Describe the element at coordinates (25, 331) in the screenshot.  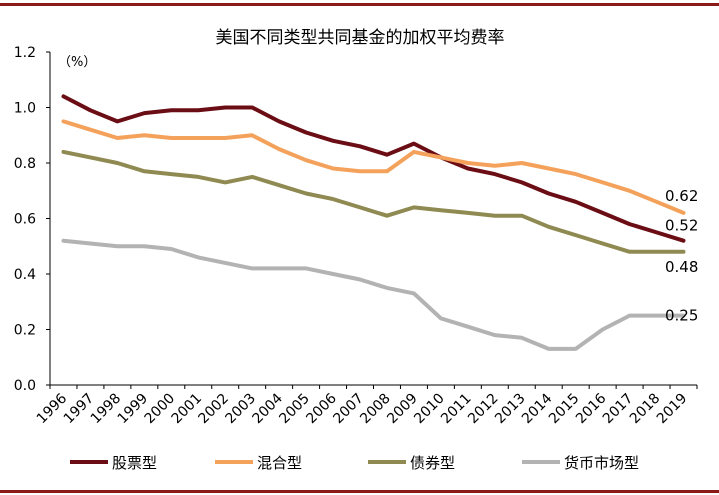
I see `y-tick-label: 0.2` at that location.